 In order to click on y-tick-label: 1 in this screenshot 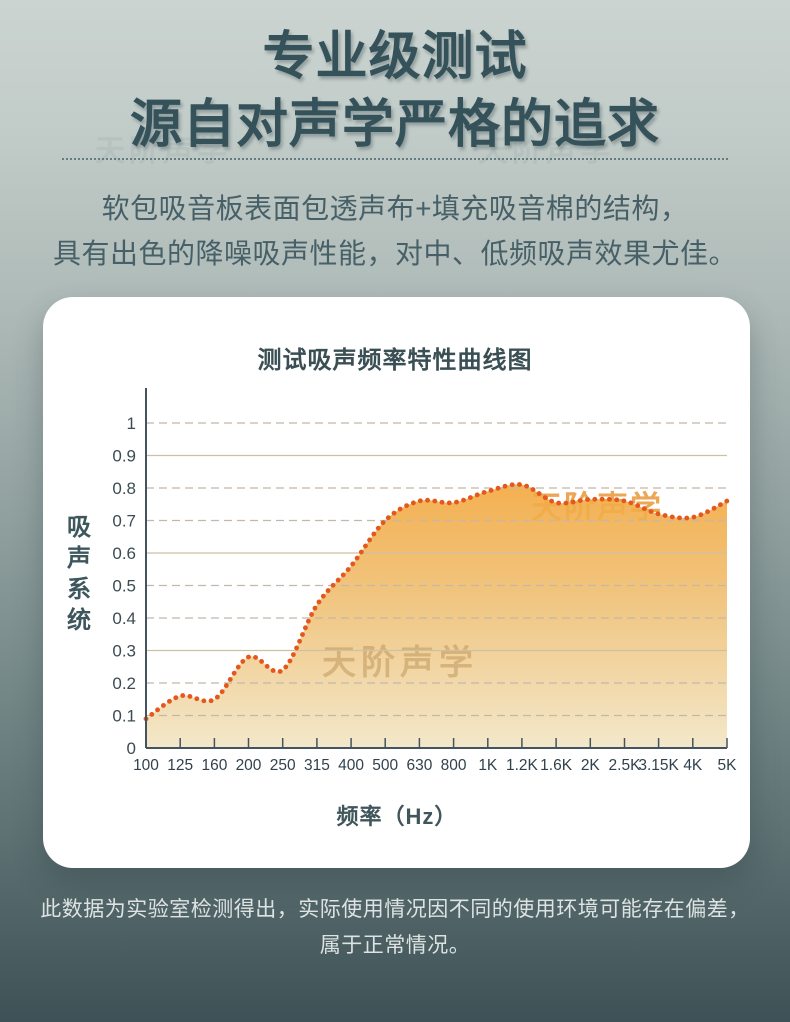, I will do `click(131, 423)`.